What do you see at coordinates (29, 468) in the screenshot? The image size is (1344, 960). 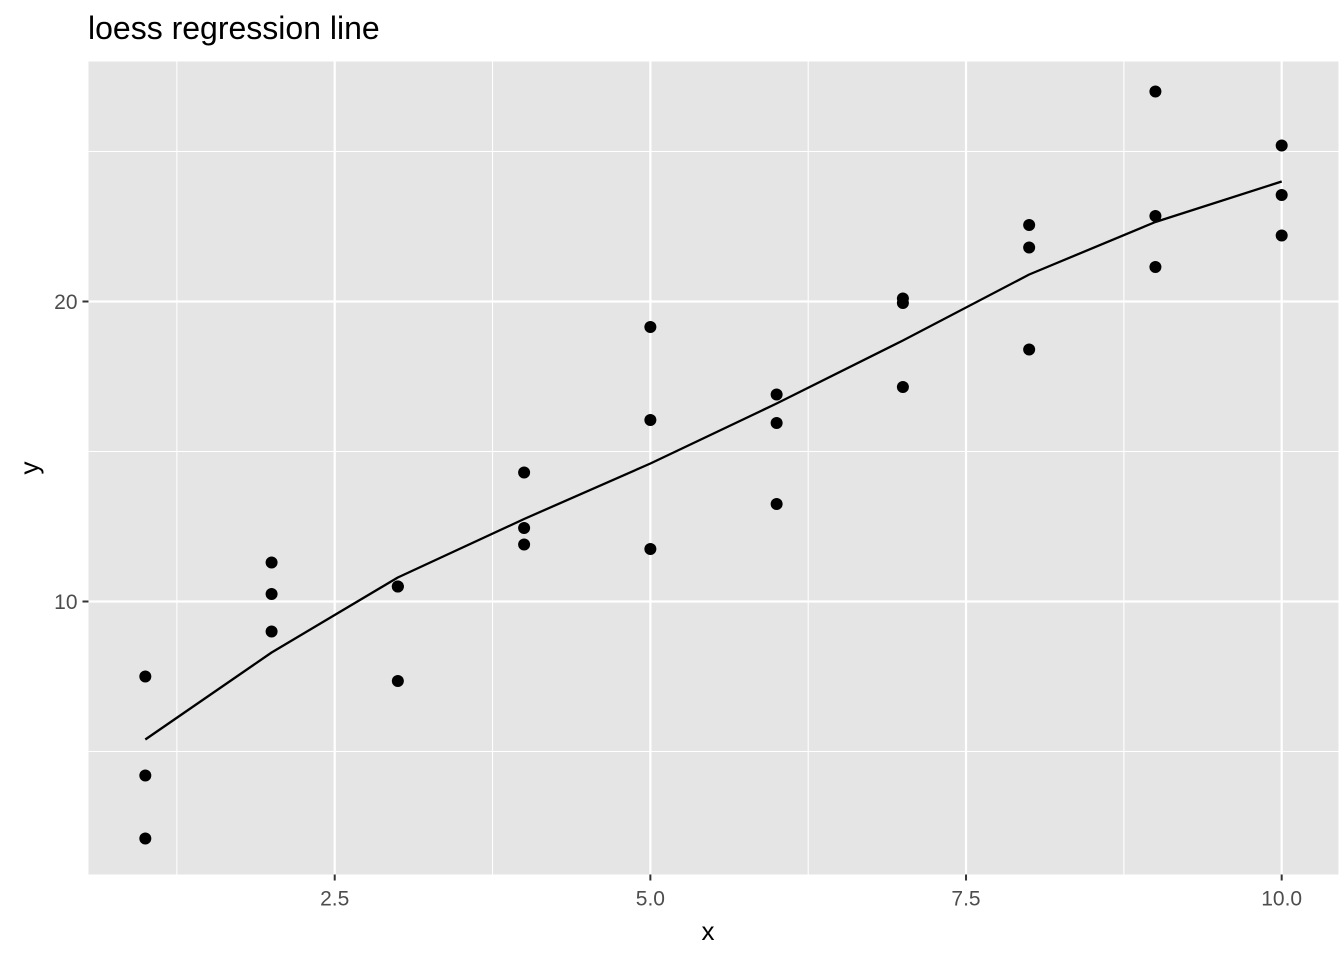 I see `y-axis-label: y` at bounding box center [29, 468].